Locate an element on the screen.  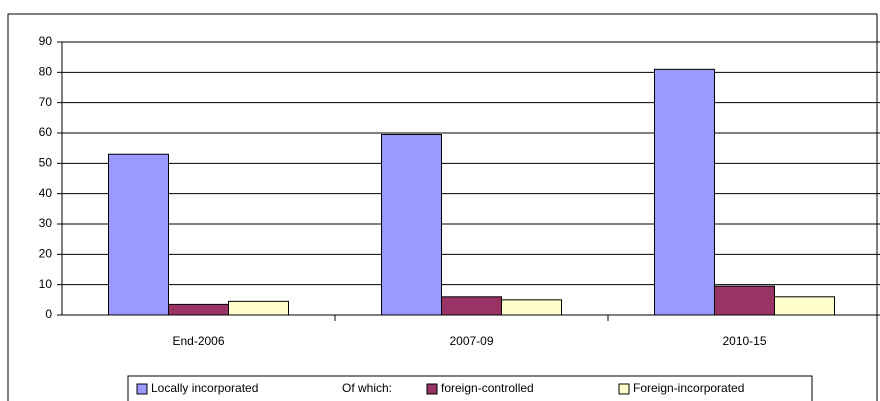
x-tick-label: End-2006 is located at coordinates (198, 341).